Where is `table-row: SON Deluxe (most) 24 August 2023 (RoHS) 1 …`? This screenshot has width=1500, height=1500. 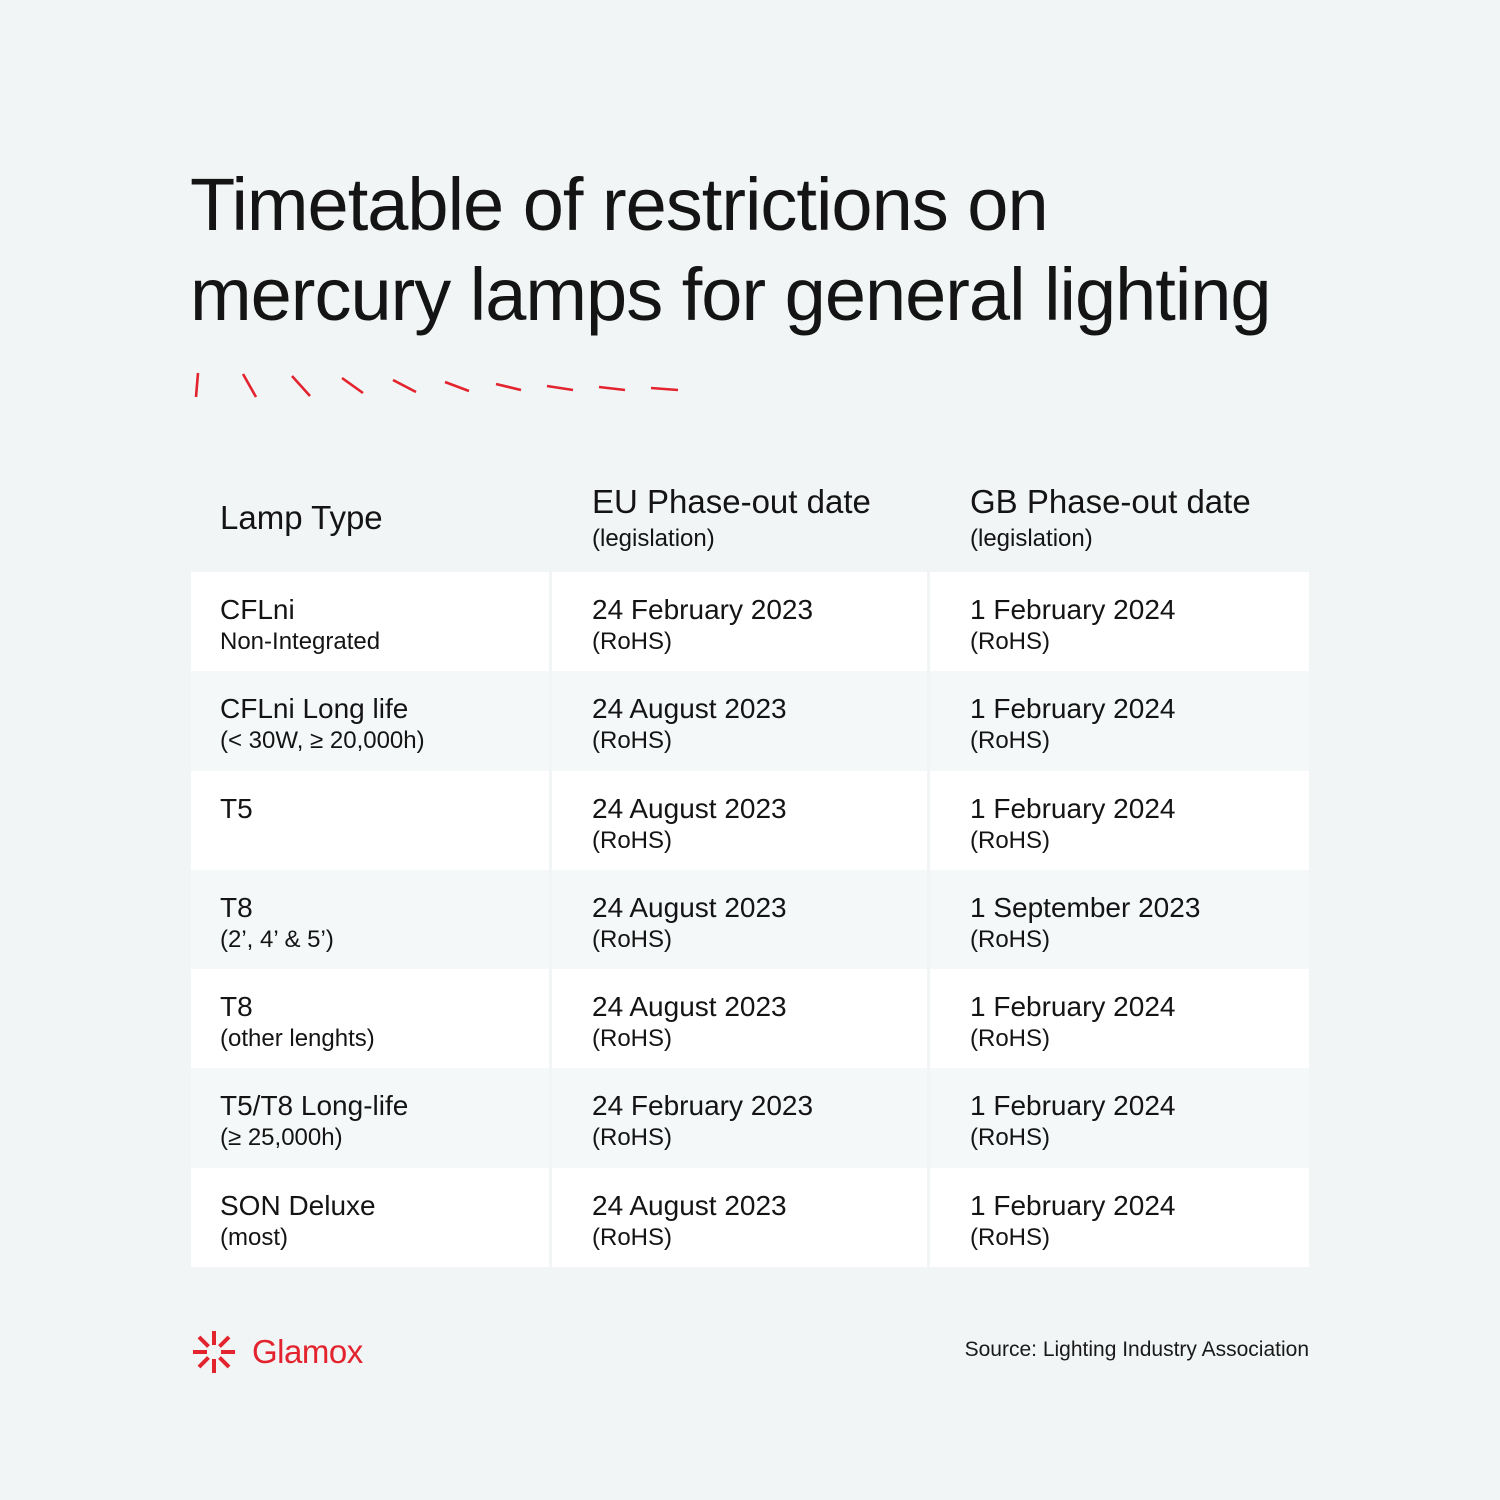
table-row: SON Deluxe (most) 24 August 2023 (RoHS) 1 … is located at coordinates (750, 1217).